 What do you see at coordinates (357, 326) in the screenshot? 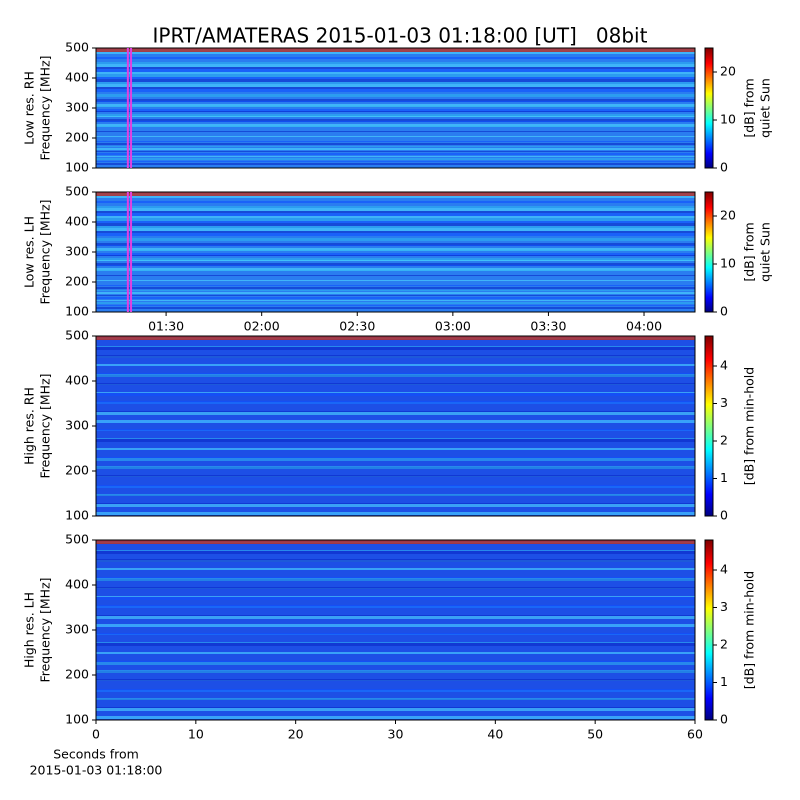
I see `x-tick-label: 02:30` at bounding box center [357, 326].